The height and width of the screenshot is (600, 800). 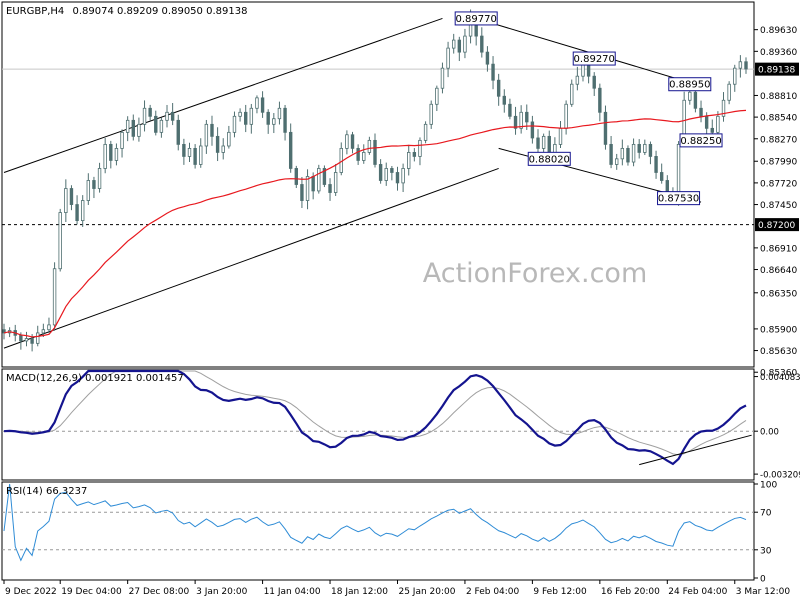 I want to click on price-tick-label: 0.87720, so click(x=778, y=184).